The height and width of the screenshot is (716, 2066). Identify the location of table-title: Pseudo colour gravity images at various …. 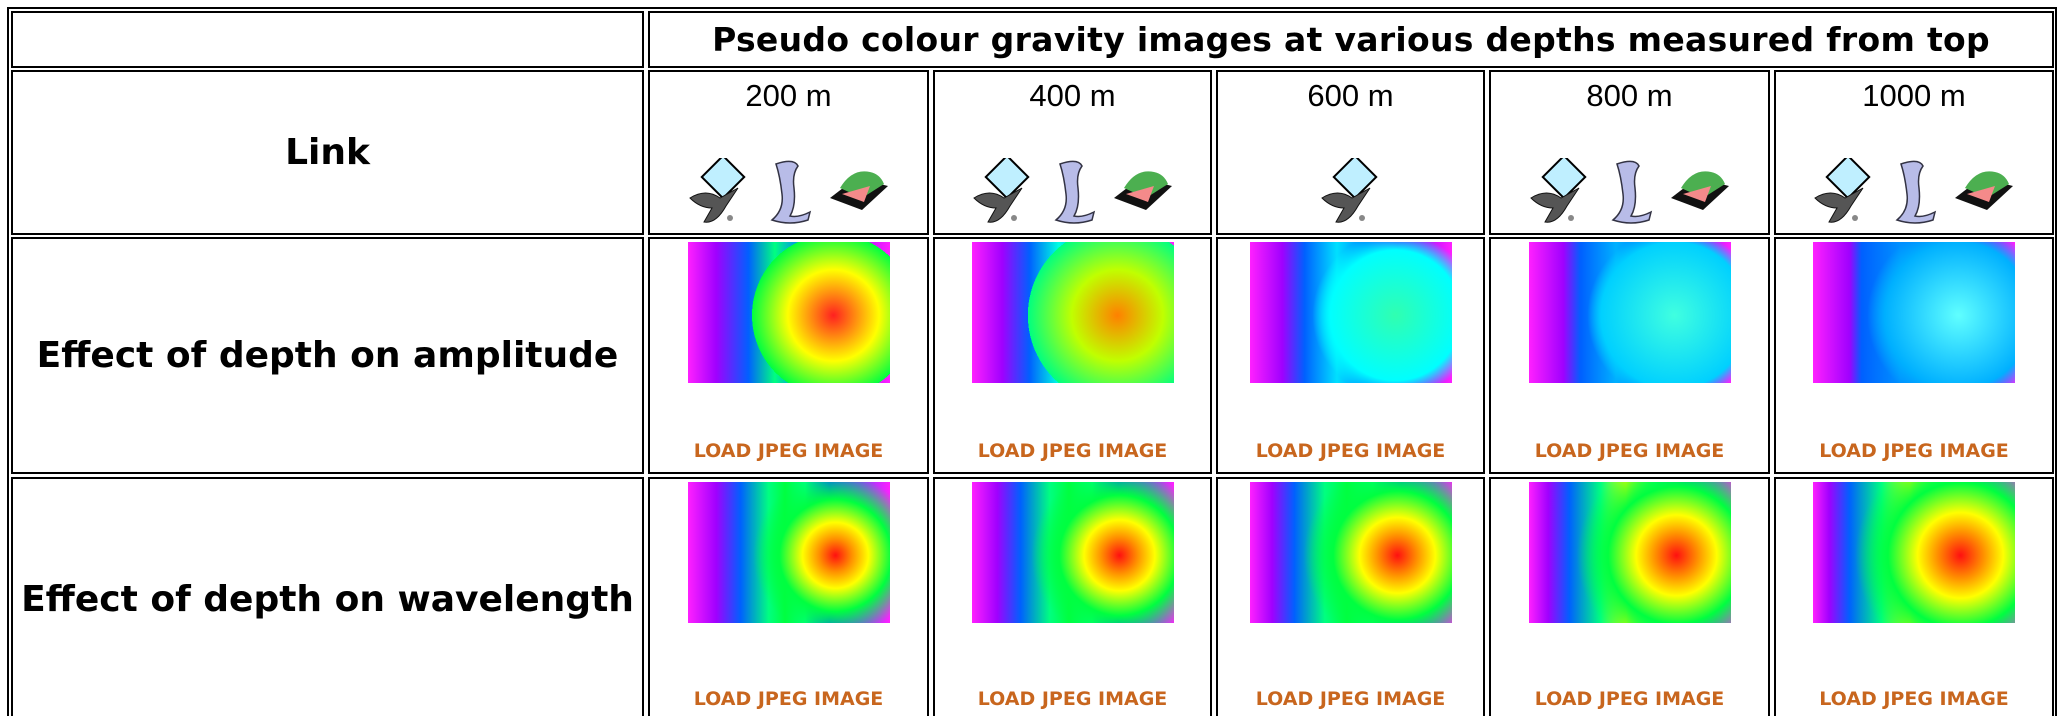
(1351, 39).